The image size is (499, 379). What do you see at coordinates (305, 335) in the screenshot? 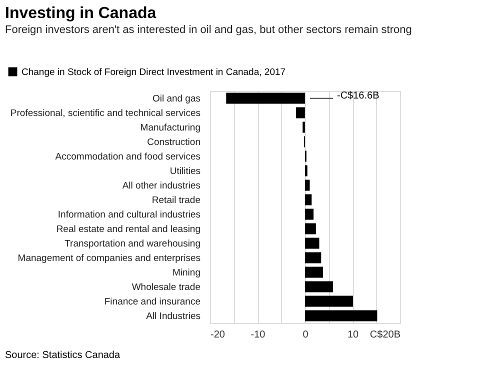
I see `x-tick-label: 0` at bounding box center [305, 335].